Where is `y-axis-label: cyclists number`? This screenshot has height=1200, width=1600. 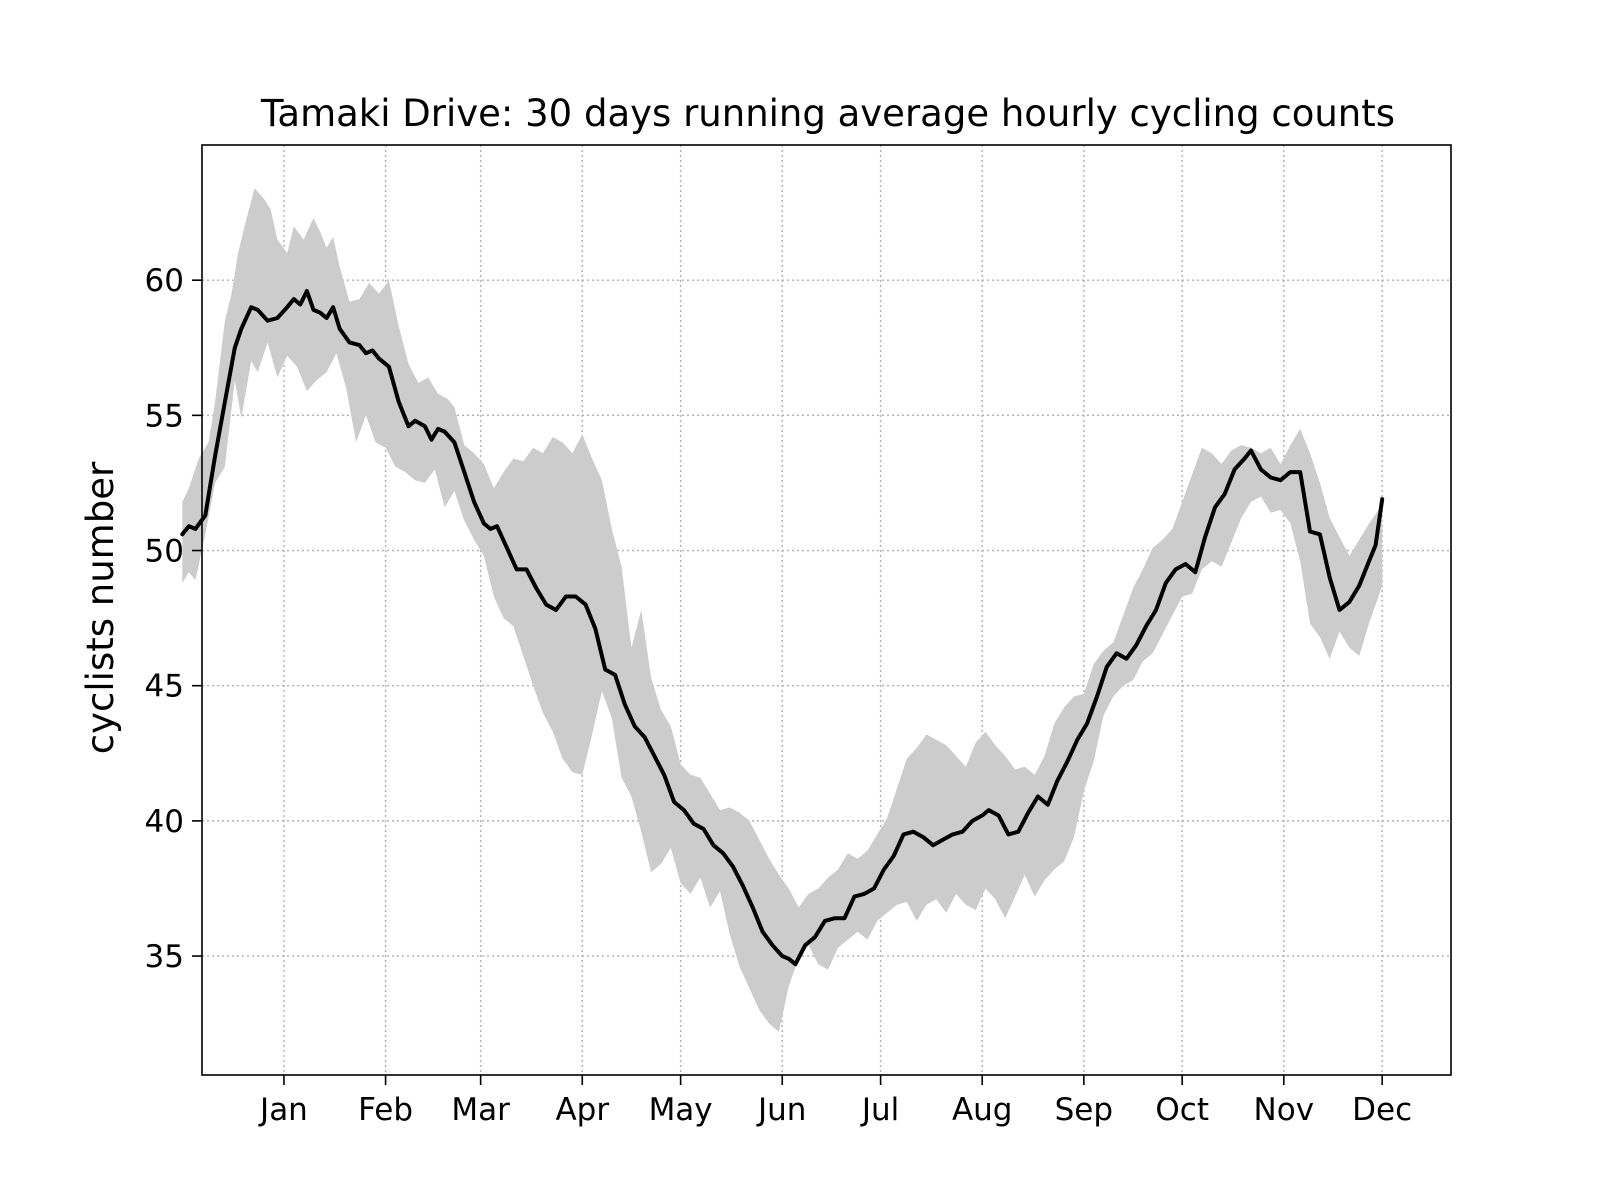
y-axis-label: cyclists number is located at coordinates (100, 607).